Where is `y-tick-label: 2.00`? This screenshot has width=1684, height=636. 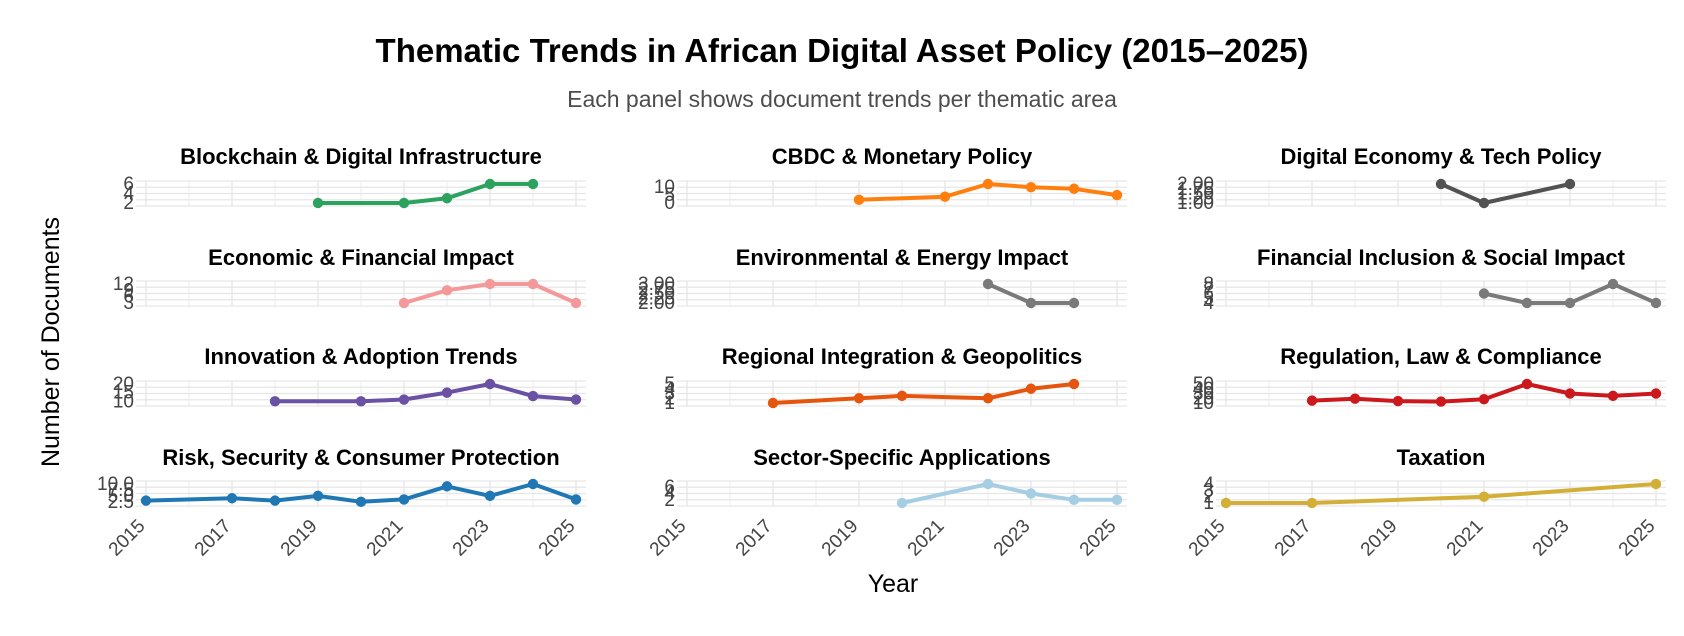
y-tick-label: 2.00 is located at coordinates (656, 303).